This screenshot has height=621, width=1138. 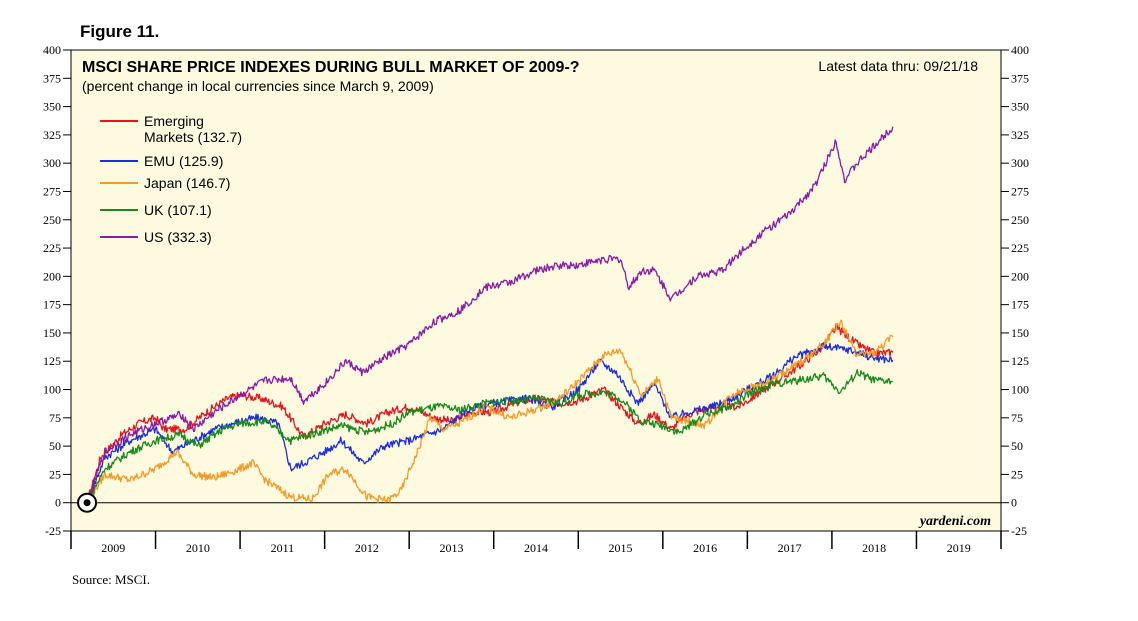 What do you see at coordinates (1020, 333) in the screenshot?
I see `y-tick-label-right: 150` at bounding box center [1020, 333].